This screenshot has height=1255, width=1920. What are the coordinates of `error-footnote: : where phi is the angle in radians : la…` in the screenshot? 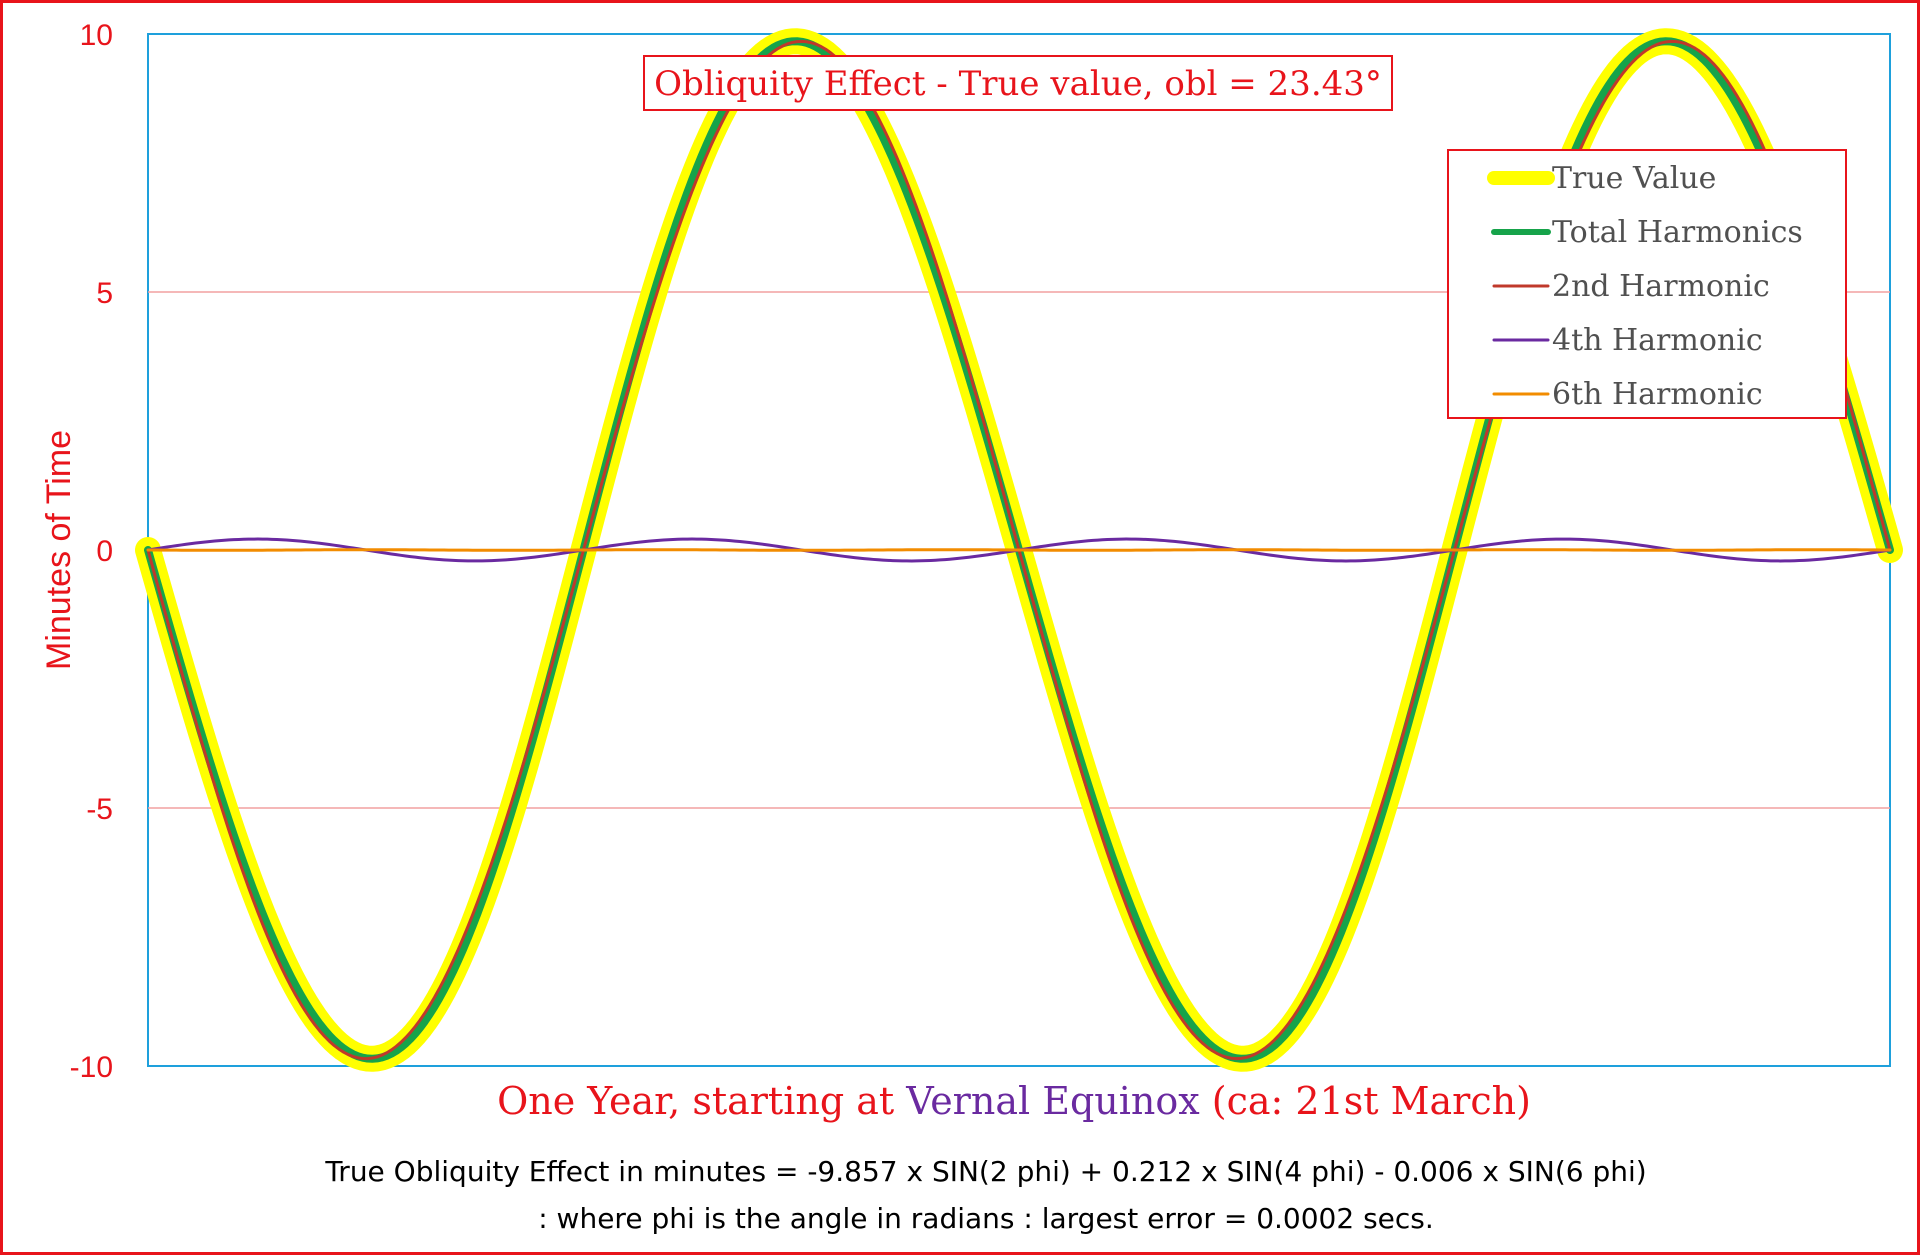 It's located at (986, 1218).